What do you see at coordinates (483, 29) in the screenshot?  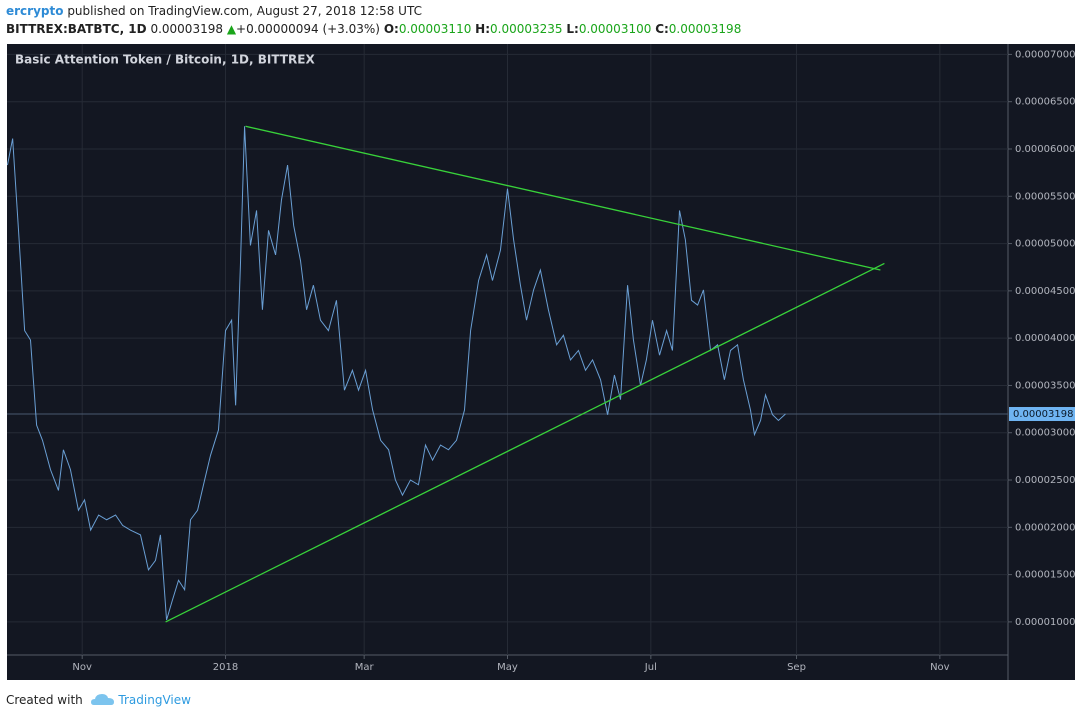 I see `h-label: H:` at bounding box center [483, 29].